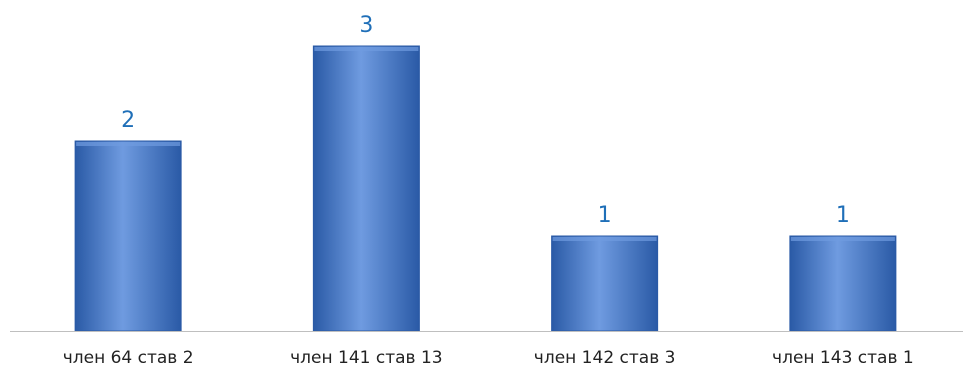 The width and height of the screenshot is (963, 376). What do you see at coordinates (366, 25) in the screenshot?
I see `data-label-2: 3` at bounding box center [366, 25].